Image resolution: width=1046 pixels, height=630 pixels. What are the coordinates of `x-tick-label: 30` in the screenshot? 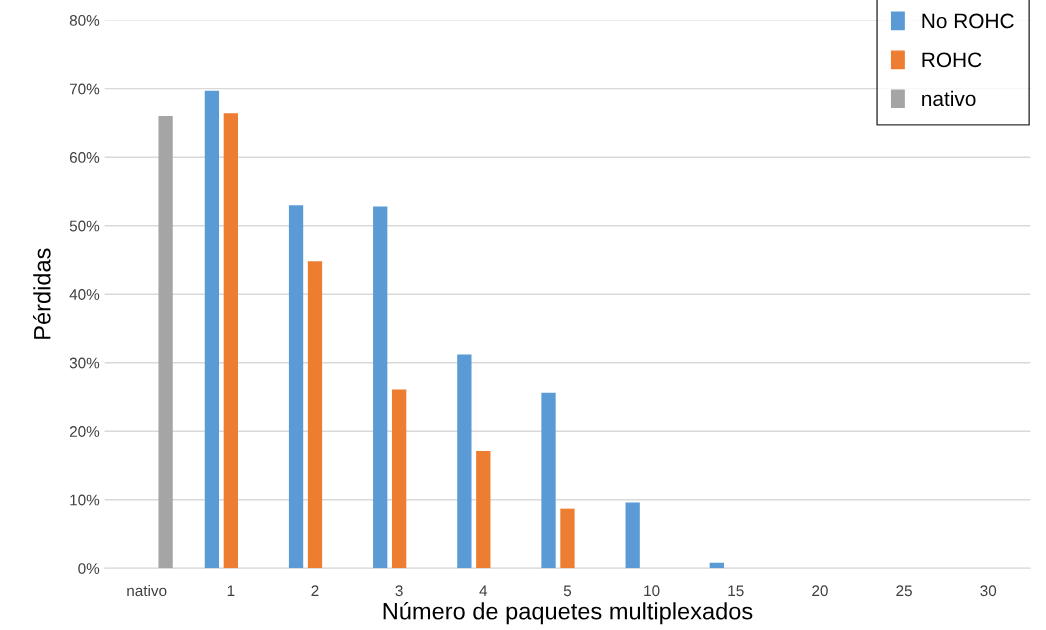 It's located at (988, 591).